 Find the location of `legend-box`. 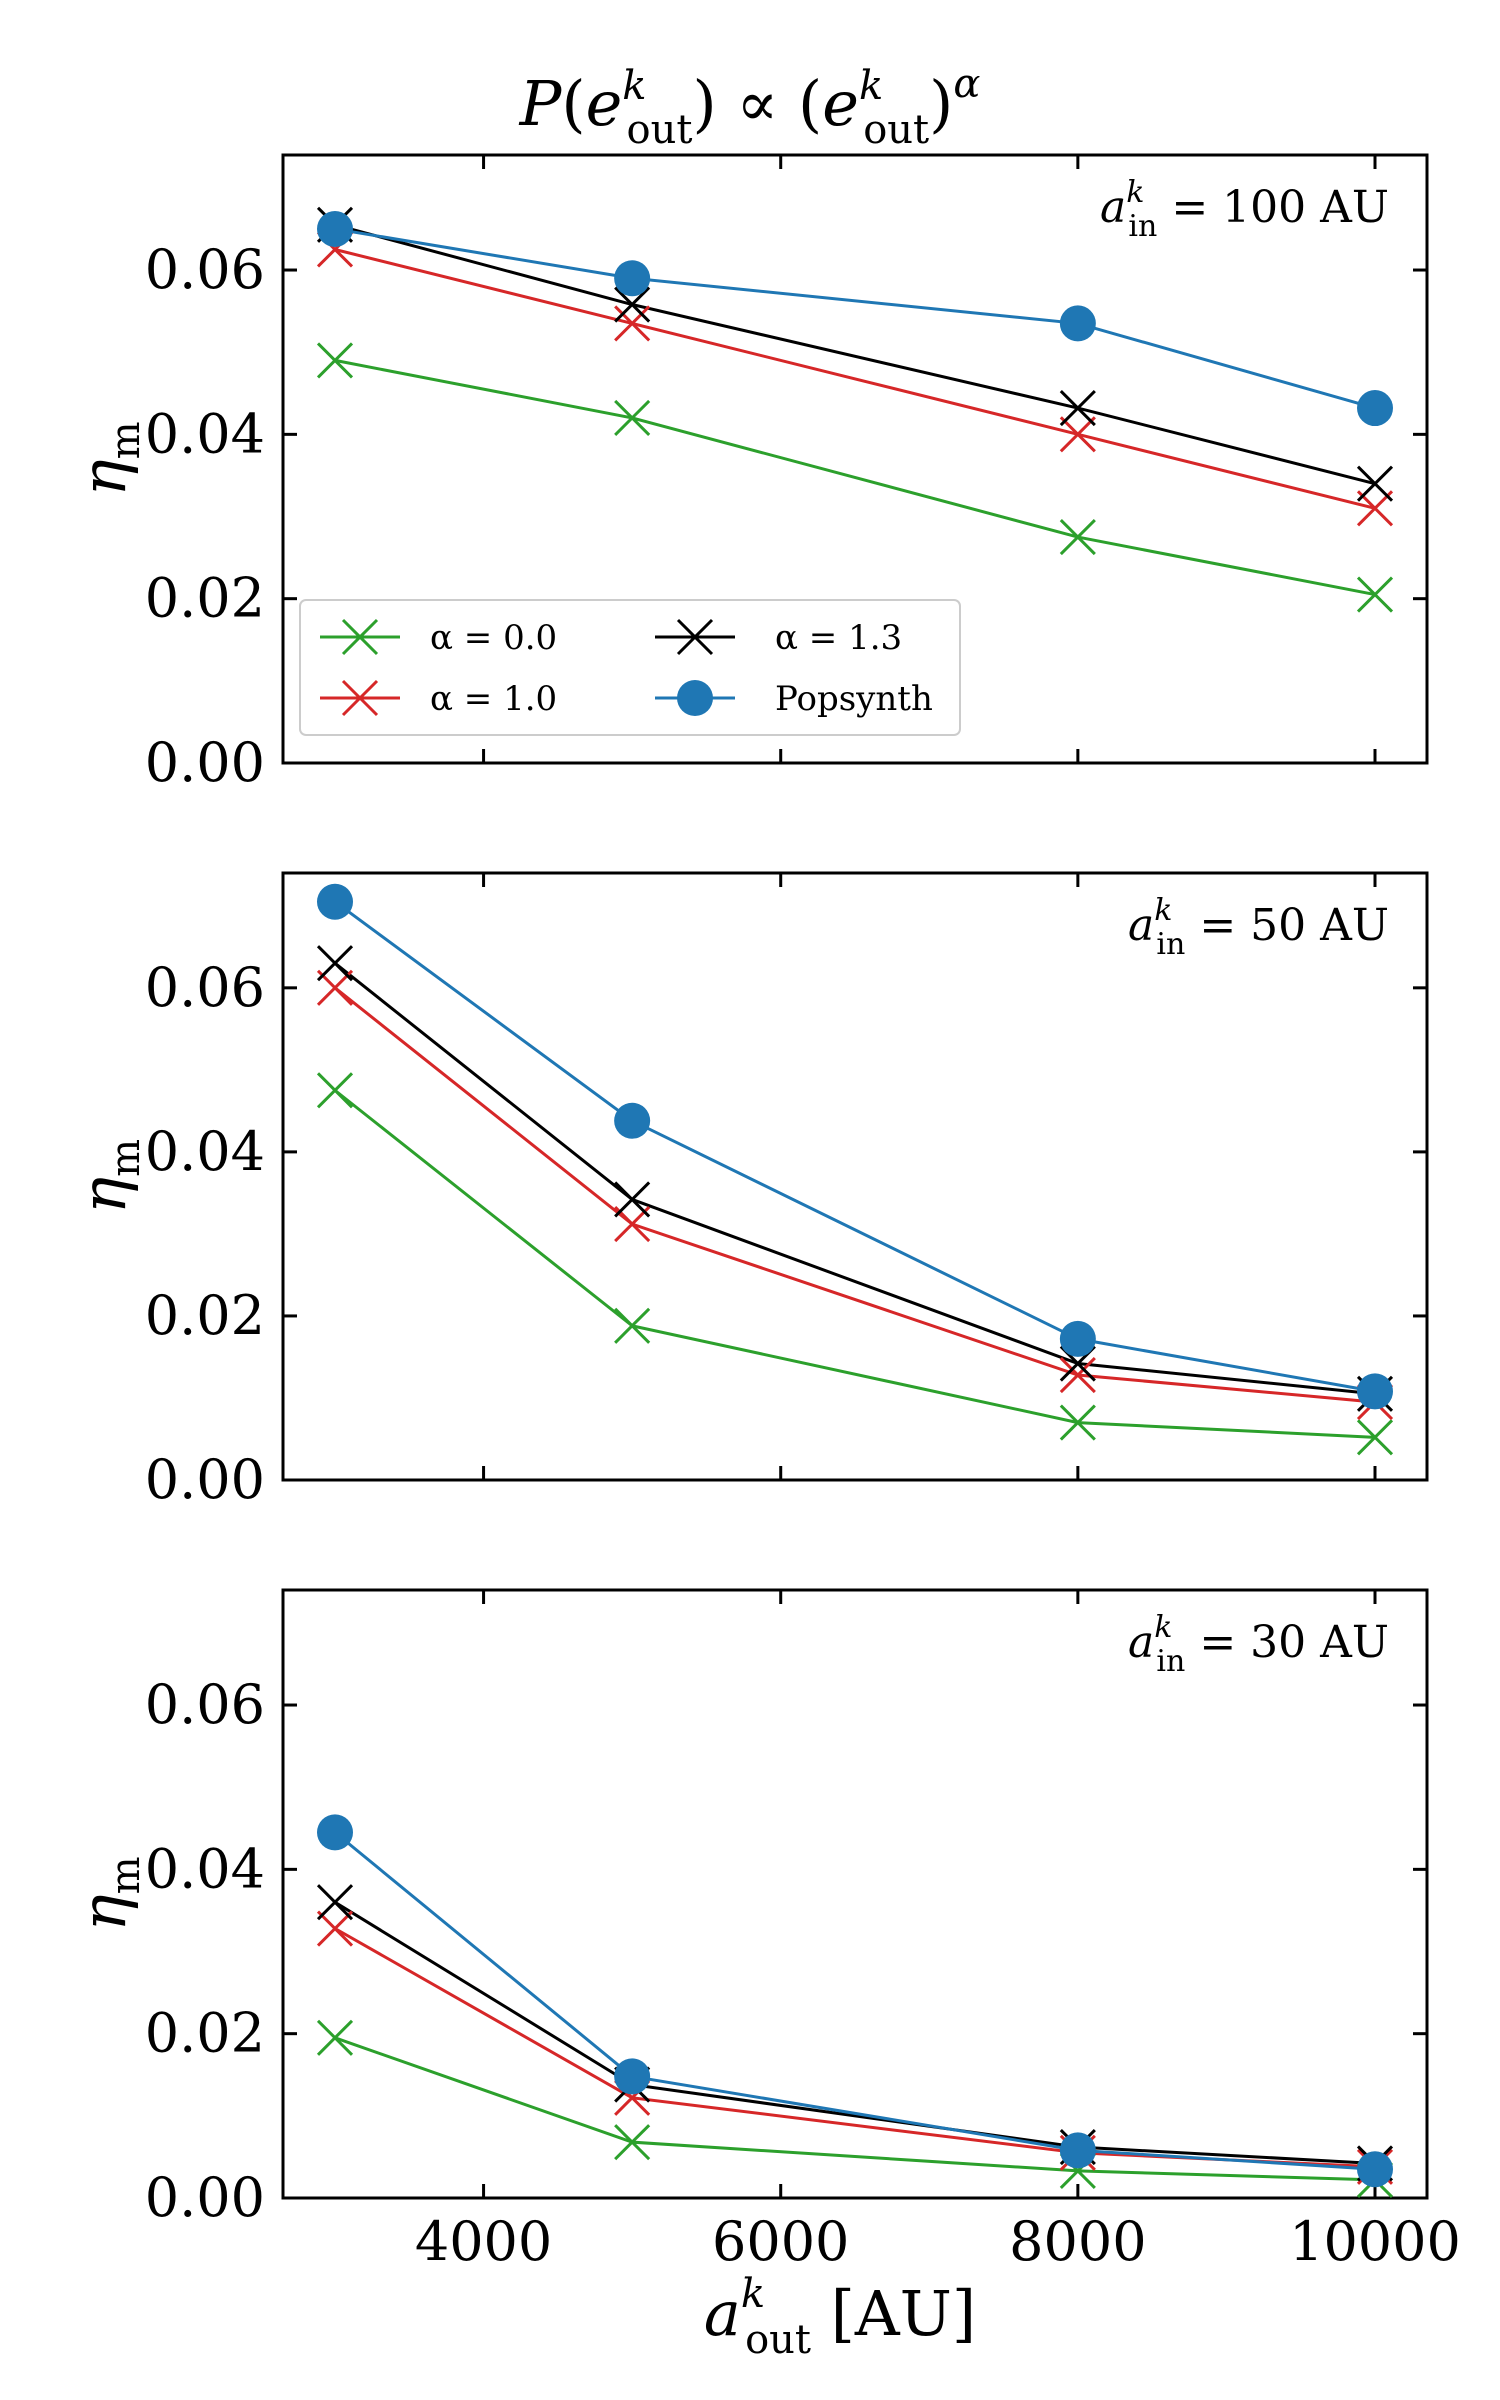

legend-box is located at coordinates (630, 667).